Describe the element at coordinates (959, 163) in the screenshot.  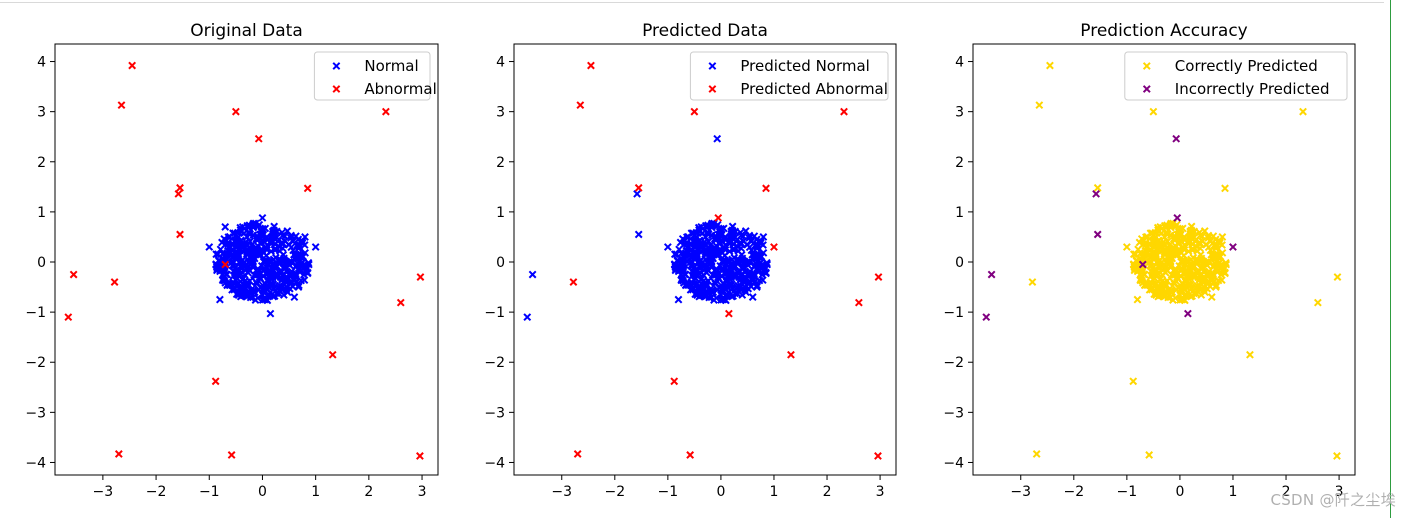
I see `y-tick-label: 2` at that location.